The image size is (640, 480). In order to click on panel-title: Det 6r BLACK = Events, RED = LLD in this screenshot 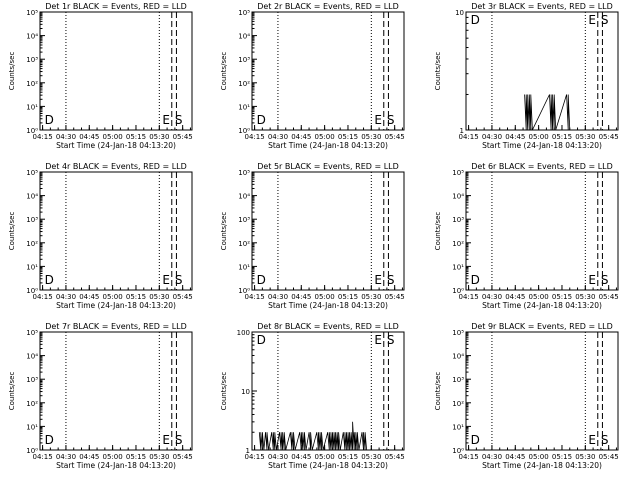, I will do `click(542, 166)`.